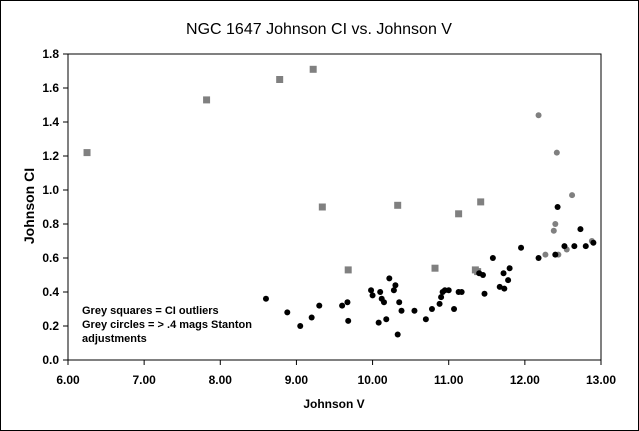  I want to click on chart-title: NGC 1647 Johnson CI vs. Johnson V, so click(319, 29).